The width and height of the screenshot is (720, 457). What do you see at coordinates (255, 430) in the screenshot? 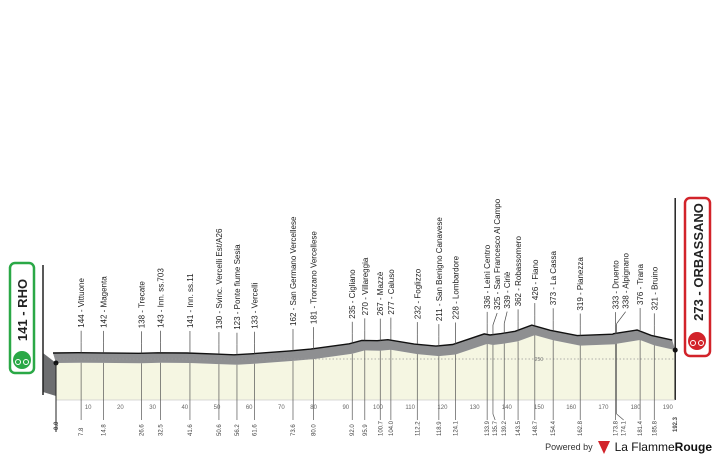
I see `km-label: 61.6` at bounding box center [255, 430].